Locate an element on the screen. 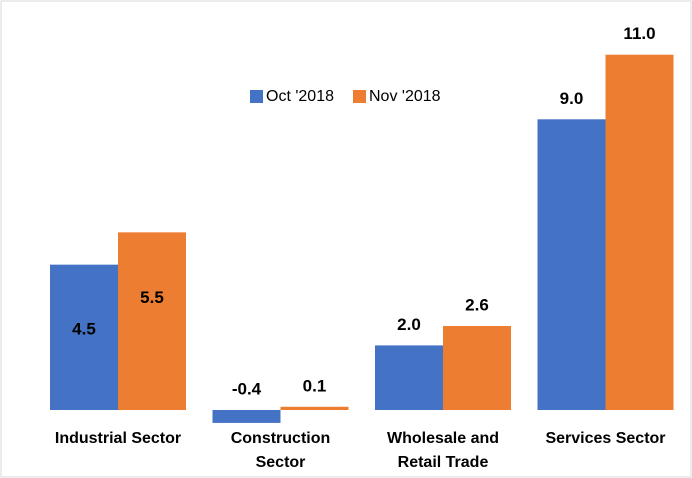 The height and width of the screenshot is (478, 692). data-label: 9.0 is located at coordinates (572, 98).